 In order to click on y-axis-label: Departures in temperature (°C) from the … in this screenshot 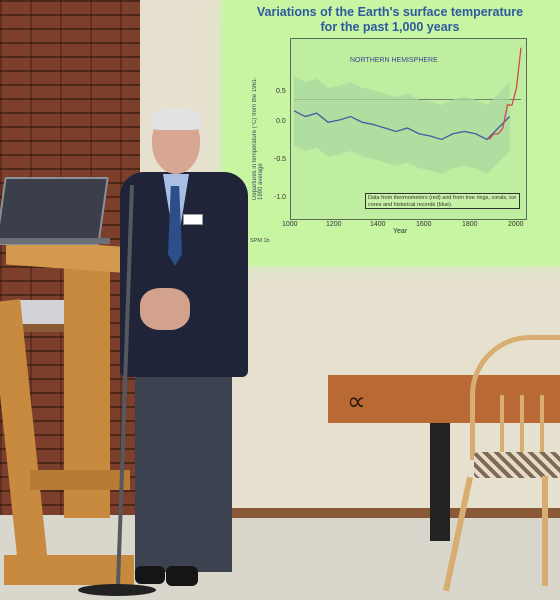, I will do `click(258, 138)`.